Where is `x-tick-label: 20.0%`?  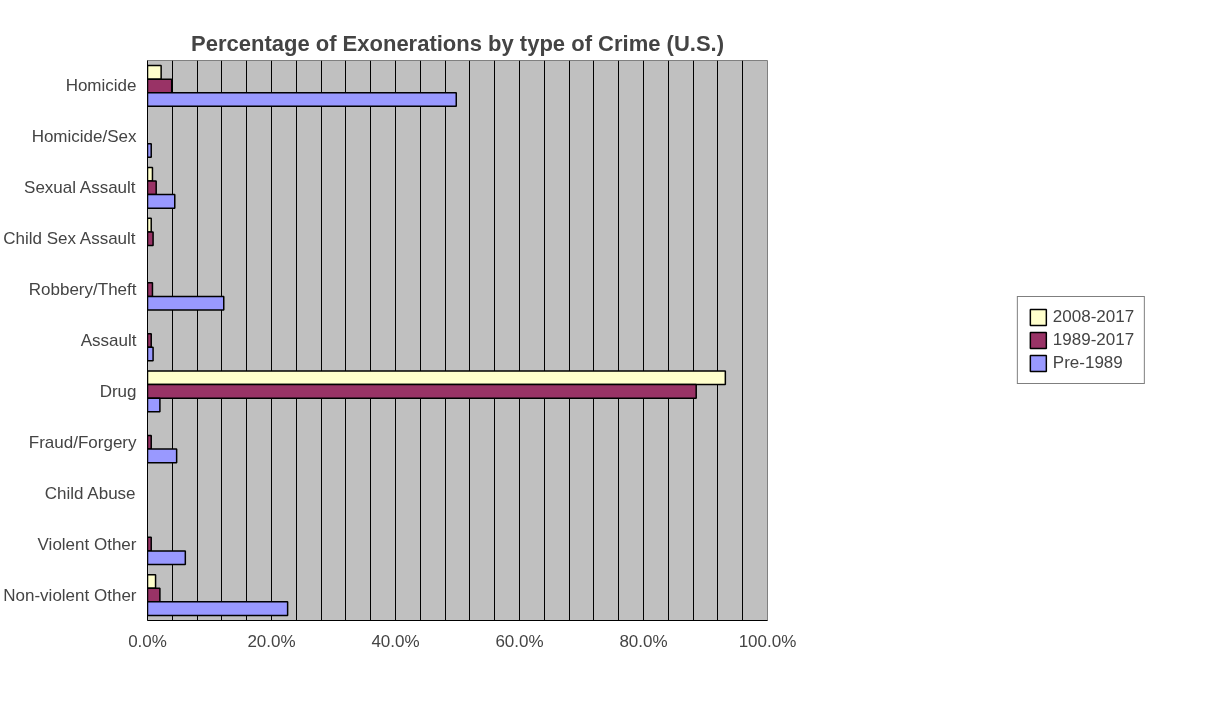
x-tick-label: 20.0% is located at coordinates (271, 641).